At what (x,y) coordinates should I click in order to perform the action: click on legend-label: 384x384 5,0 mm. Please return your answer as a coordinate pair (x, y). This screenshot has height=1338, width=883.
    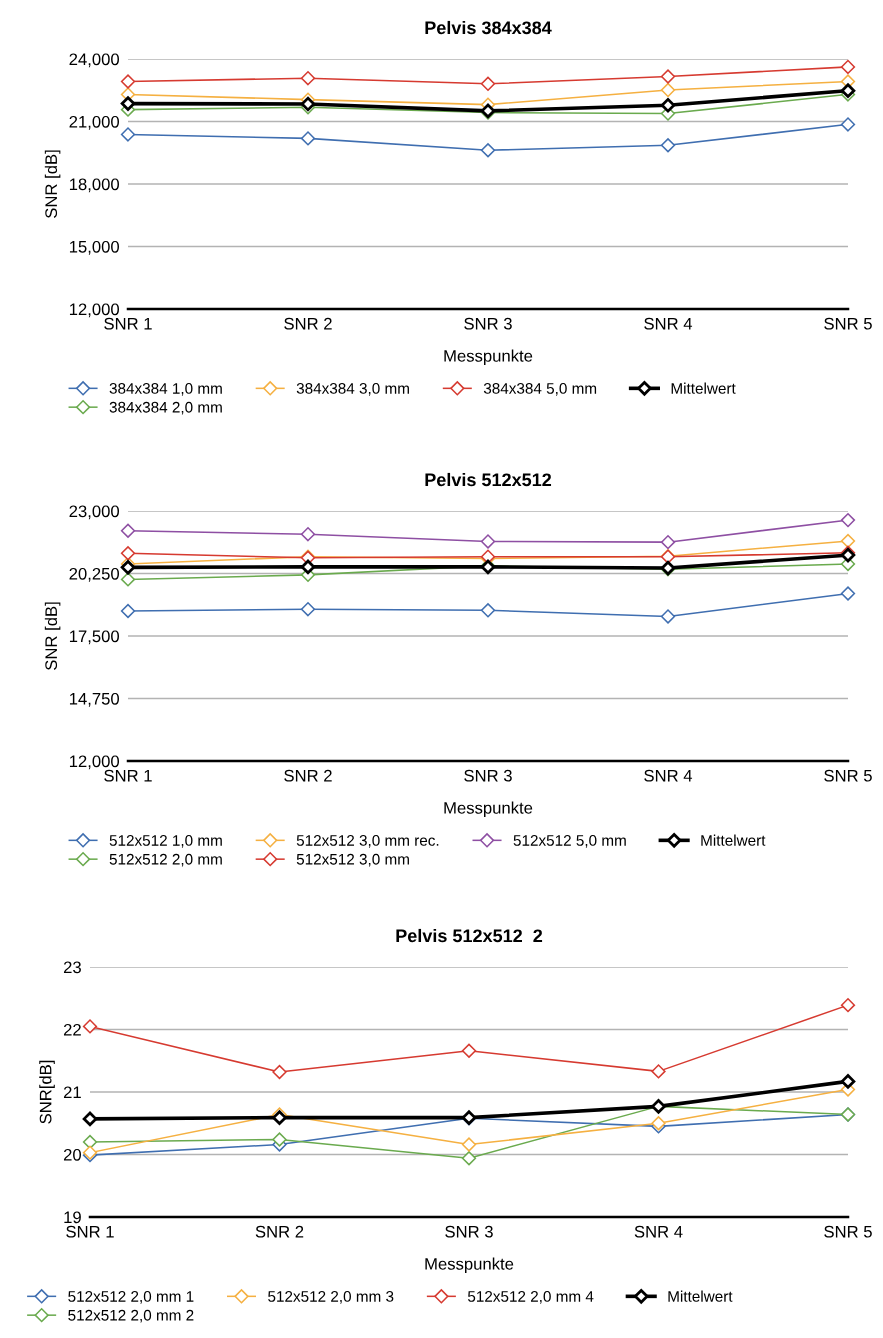
    Looking at the image, I should click on (540, 389).